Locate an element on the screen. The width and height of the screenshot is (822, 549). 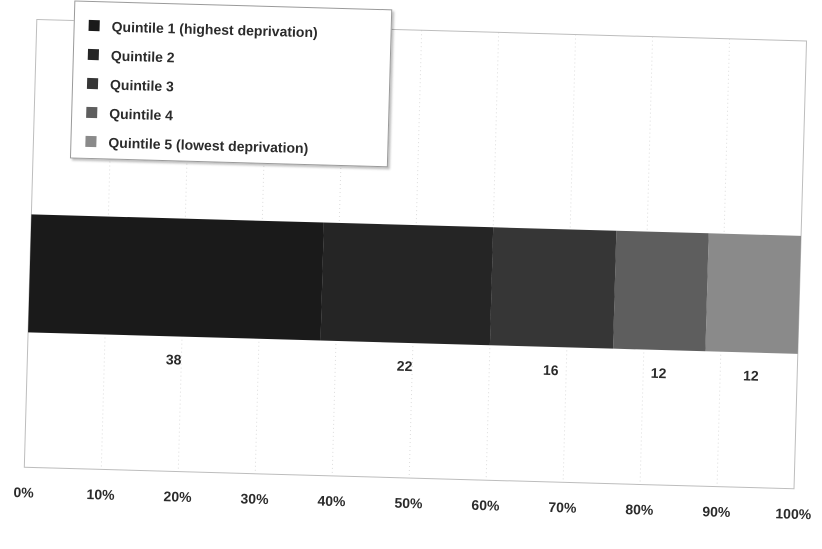
legend-label-quintile-1: Quintile 1 (highest deprivation) is located at coordinates (214, 29).